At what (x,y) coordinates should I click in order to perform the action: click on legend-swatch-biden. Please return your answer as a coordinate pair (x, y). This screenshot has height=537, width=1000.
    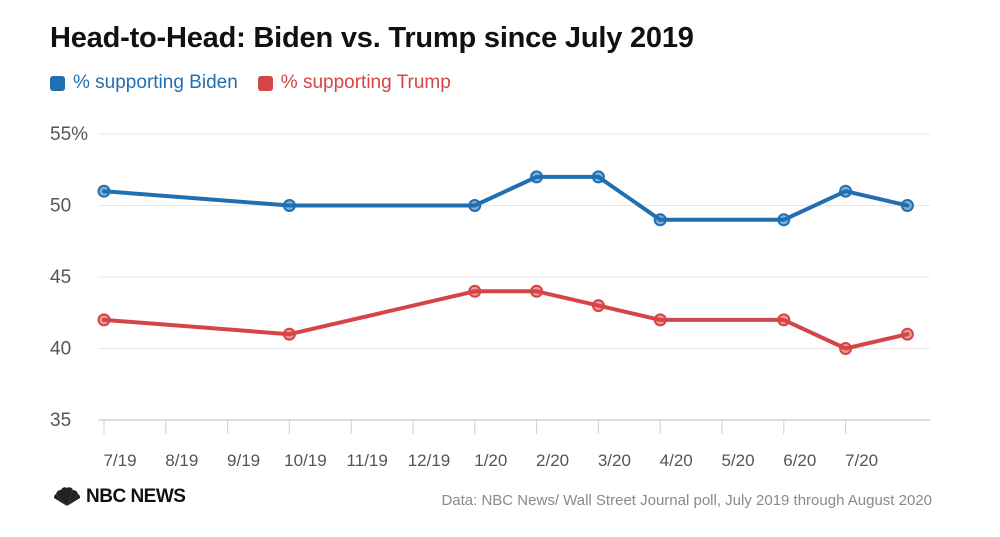
    Looking at the image, I should click on (57, 83).